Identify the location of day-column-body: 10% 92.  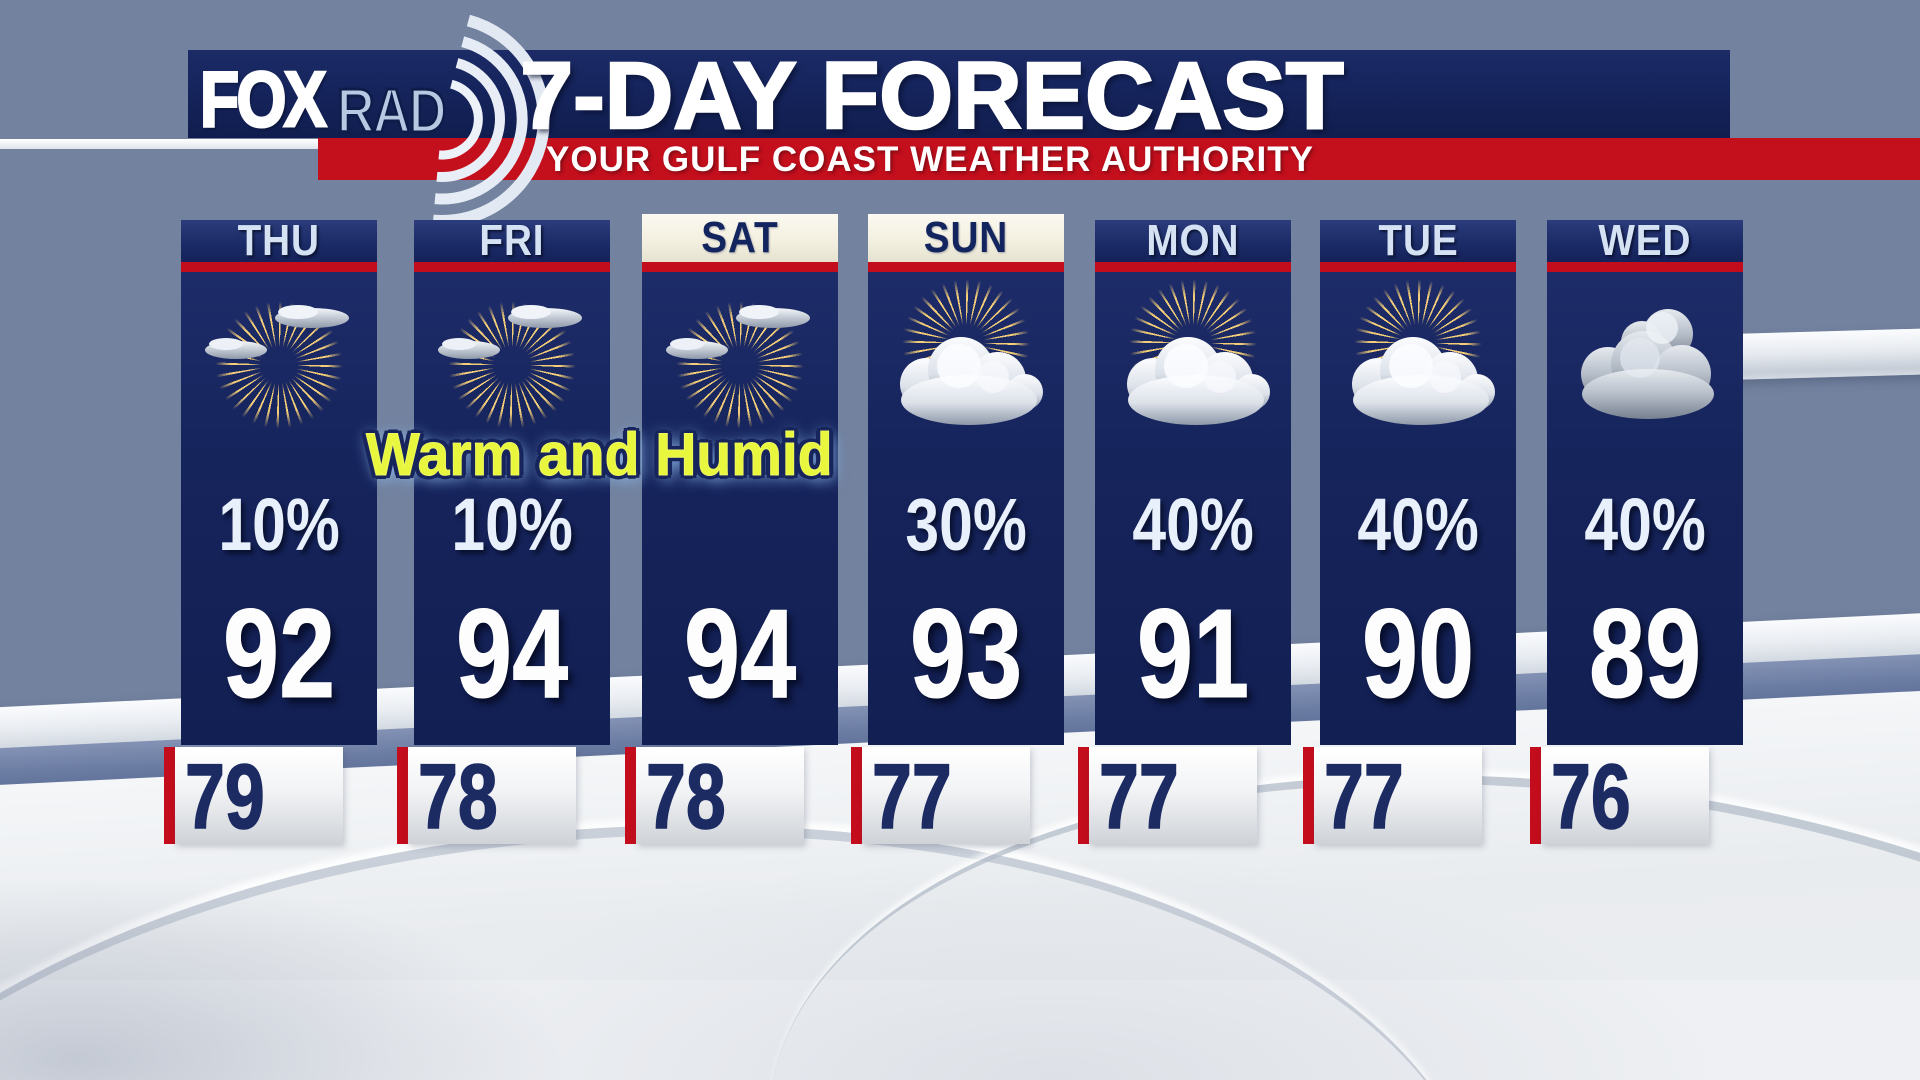
(279, 508).